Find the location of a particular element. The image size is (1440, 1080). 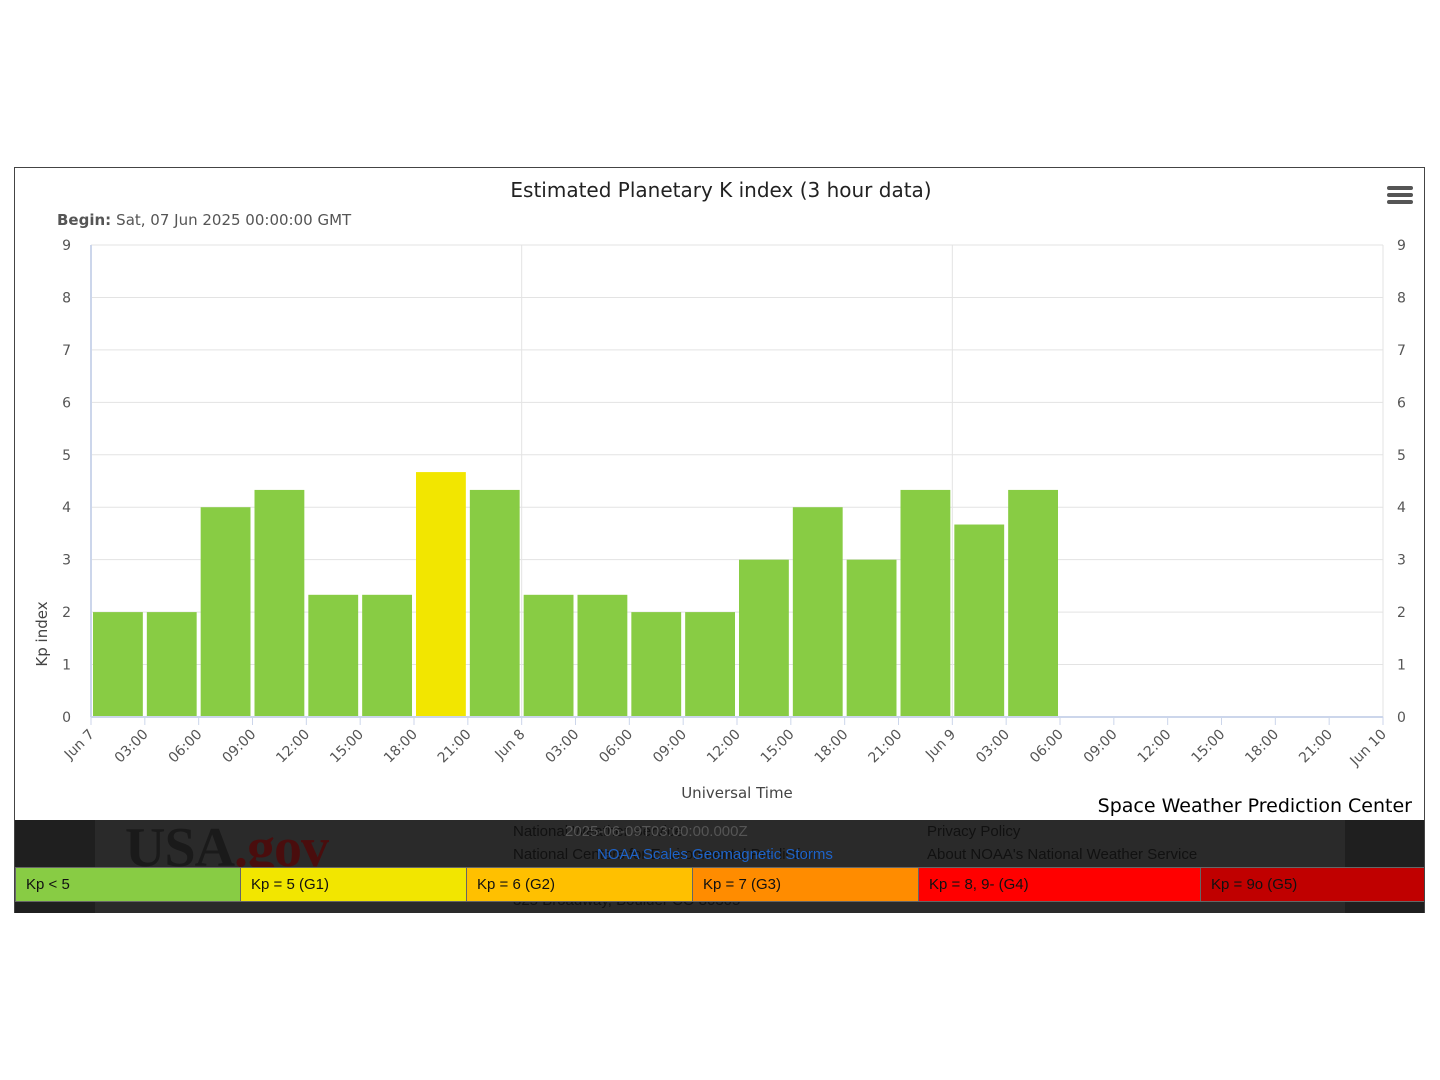

y-tick-label-right: 3 is located at coordinates (1401, 561).